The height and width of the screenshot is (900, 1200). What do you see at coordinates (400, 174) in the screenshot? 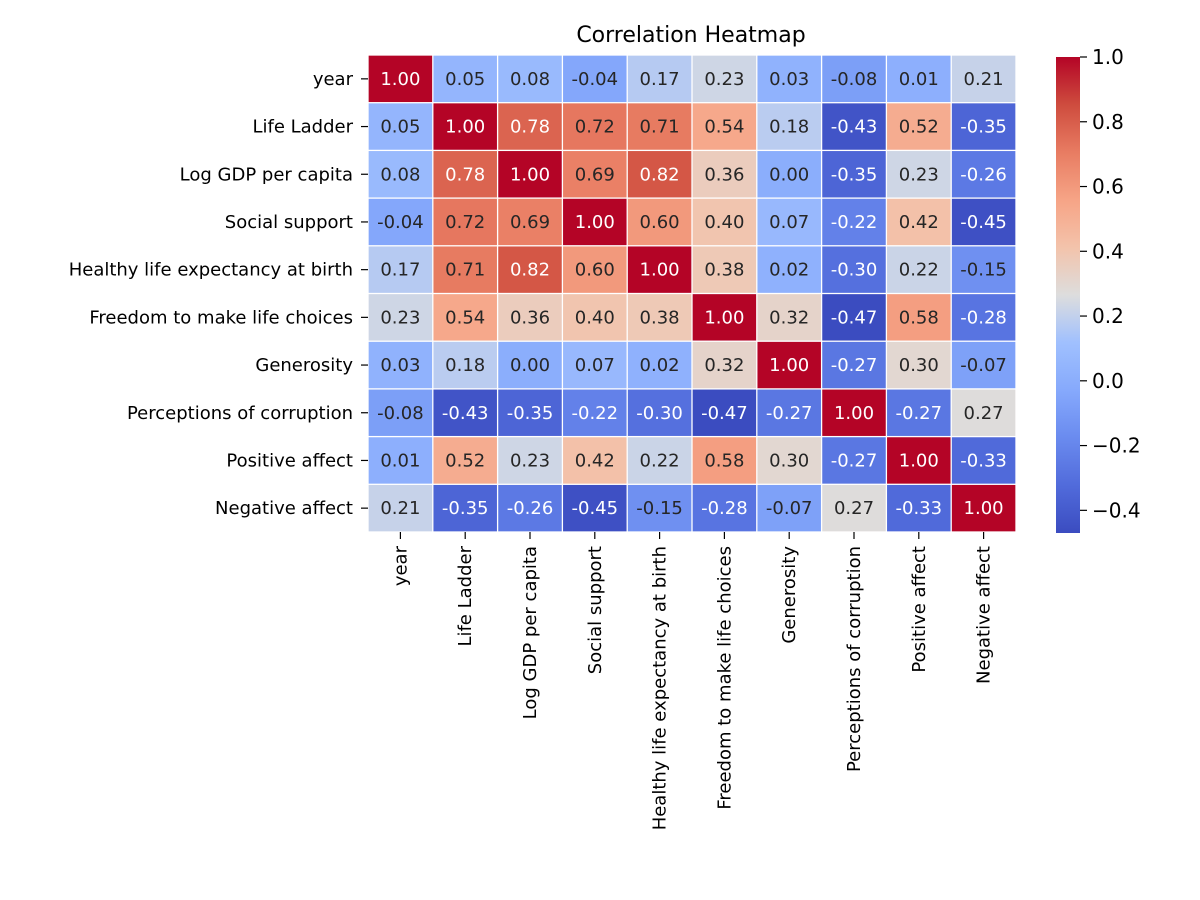
I see `heatmap-cell-label: 0.08` at bounding box center [400, 174].